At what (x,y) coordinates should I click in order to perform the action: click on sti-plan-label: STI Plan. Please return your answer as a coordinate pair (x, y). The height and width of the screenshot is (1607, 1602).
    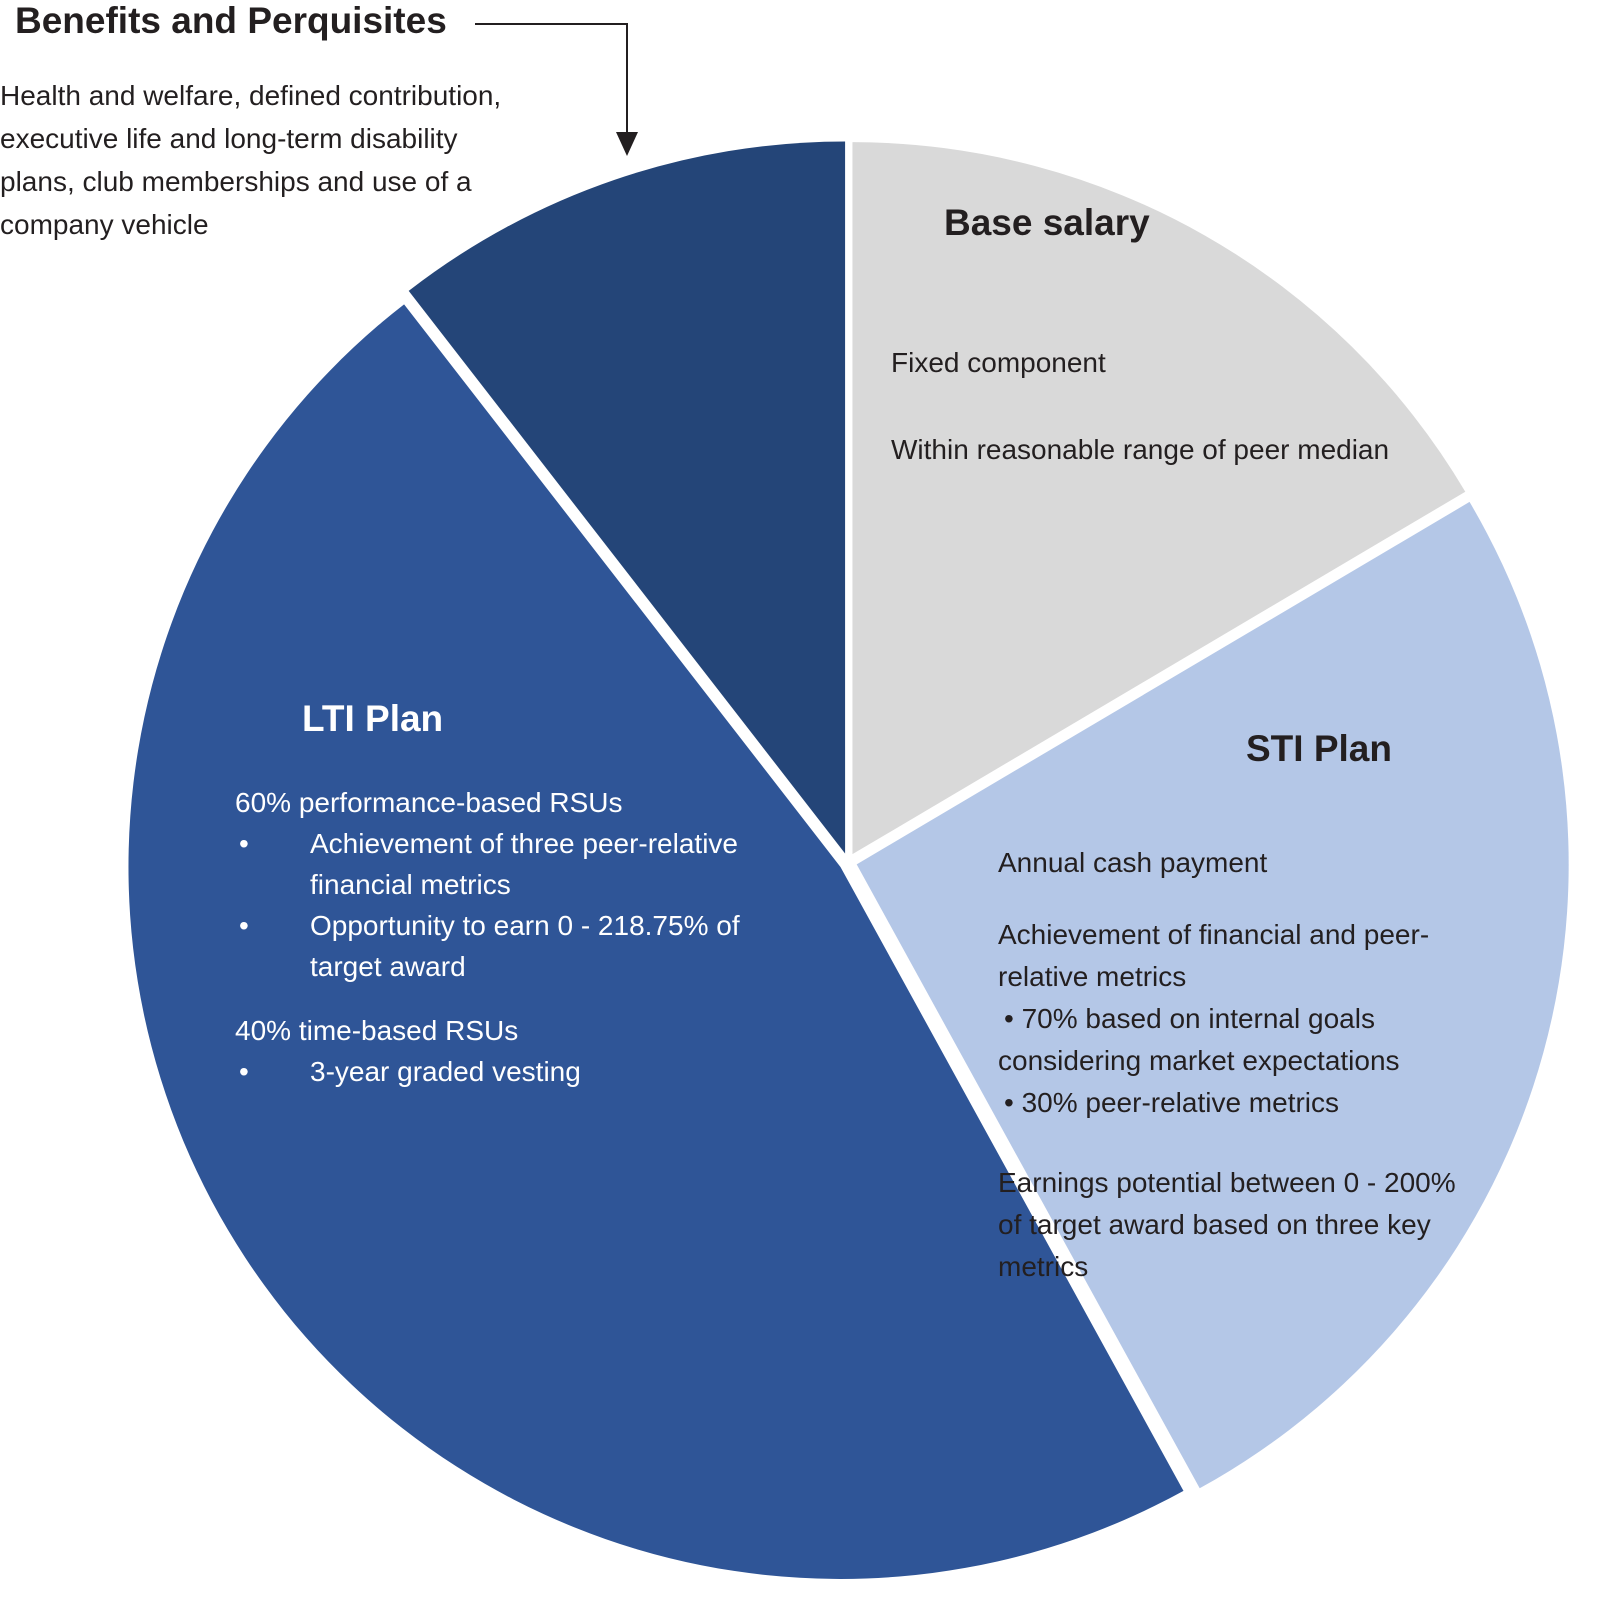
    Looking at the image, I should click on (1319, 748).